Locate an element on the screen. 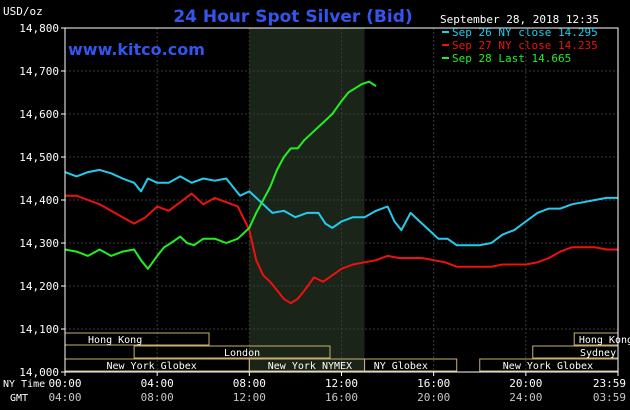 The width and height of the screenshot is (630, 410). session-label: Sydney is located at coordinates (598, 353).